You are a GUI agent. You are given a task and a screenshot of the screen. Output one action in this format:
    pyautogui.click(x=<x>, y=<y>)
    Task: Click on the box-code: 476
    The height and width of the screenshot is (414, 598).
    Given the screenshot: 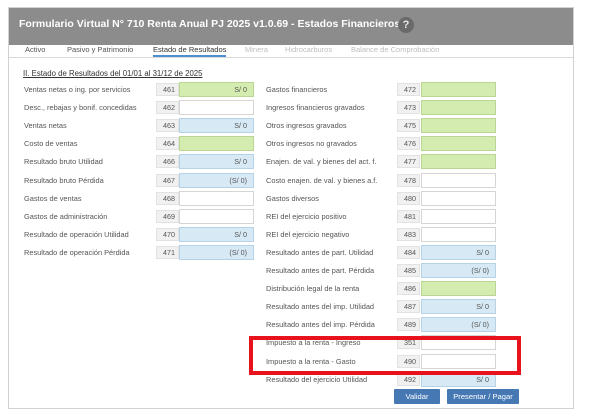 What is the action you would take?
    pyautogui.click(x=408, y=144)
    